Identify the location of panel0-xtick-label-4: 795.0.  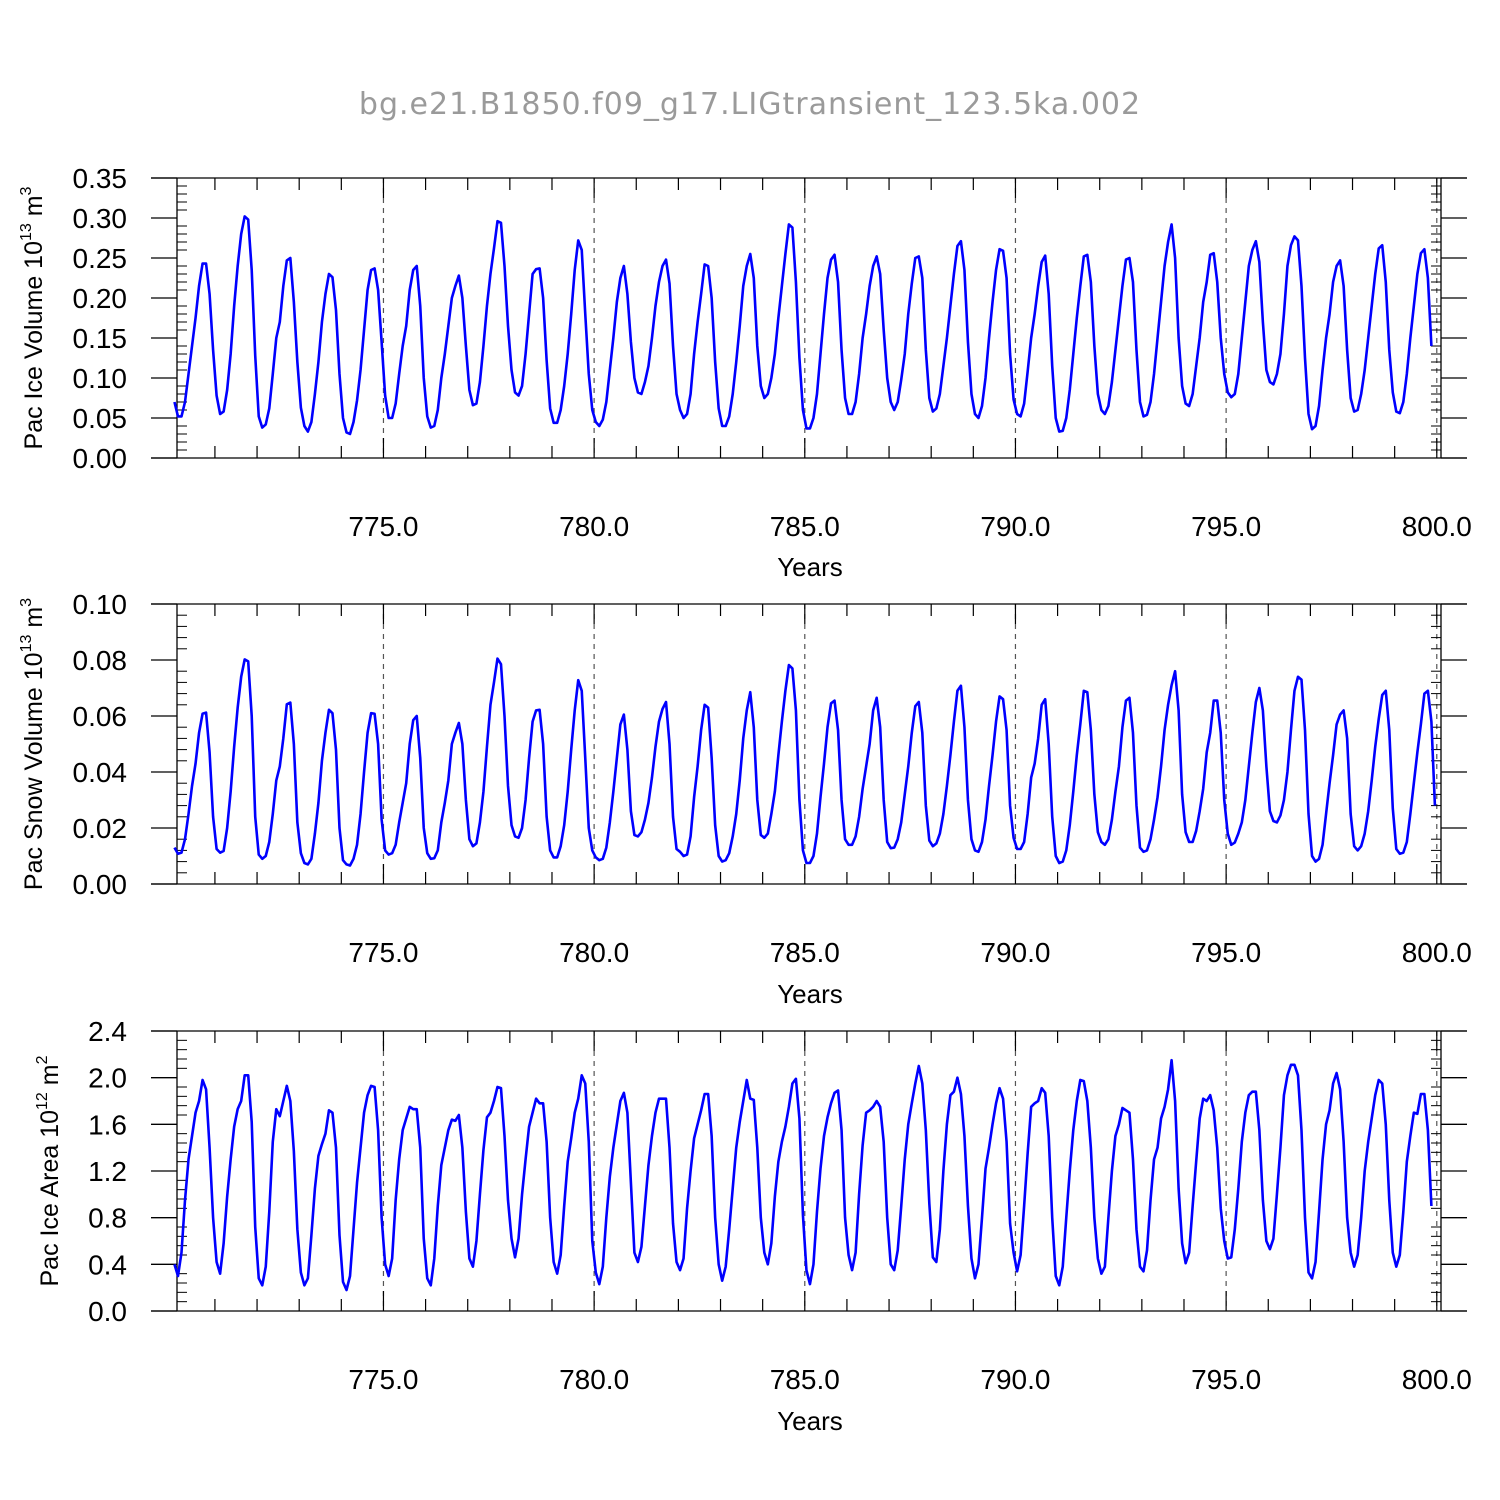
(1226, 526).